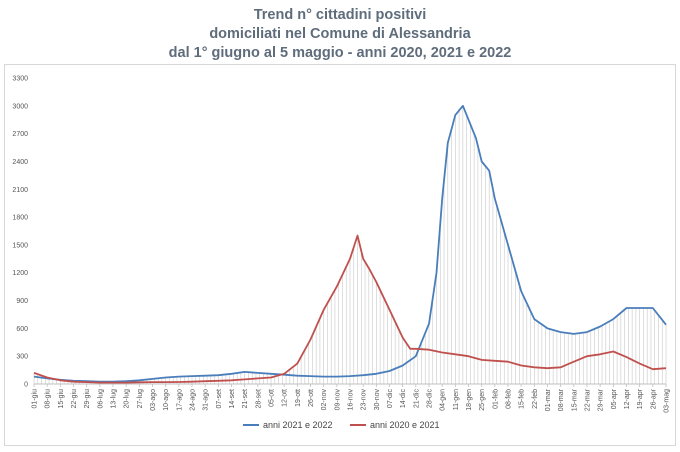 The width and height of the screenshot is (680, 452). I want to click on x-tick-label: 05-ott, so click(272, 398).